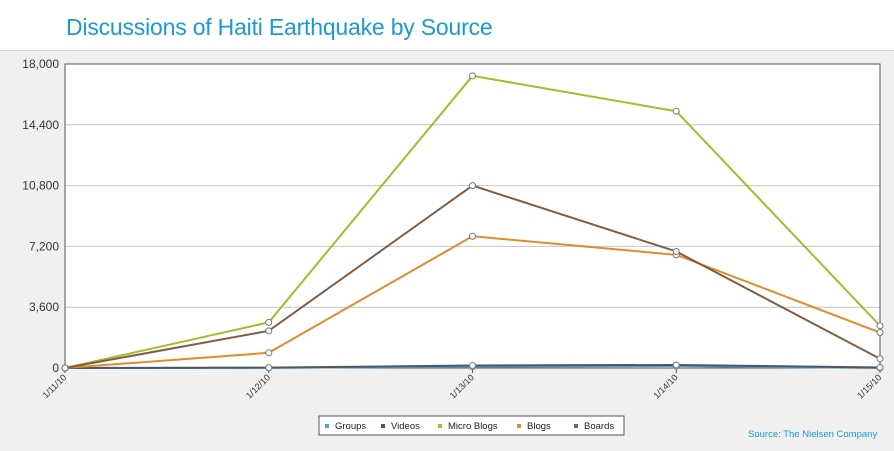 This screenshot has height=451, width=894. What do you see at coordinates (462, 386) in the screenshot?
I see `x-tick-label: 1/13/10` at bounding box center [462, 386].